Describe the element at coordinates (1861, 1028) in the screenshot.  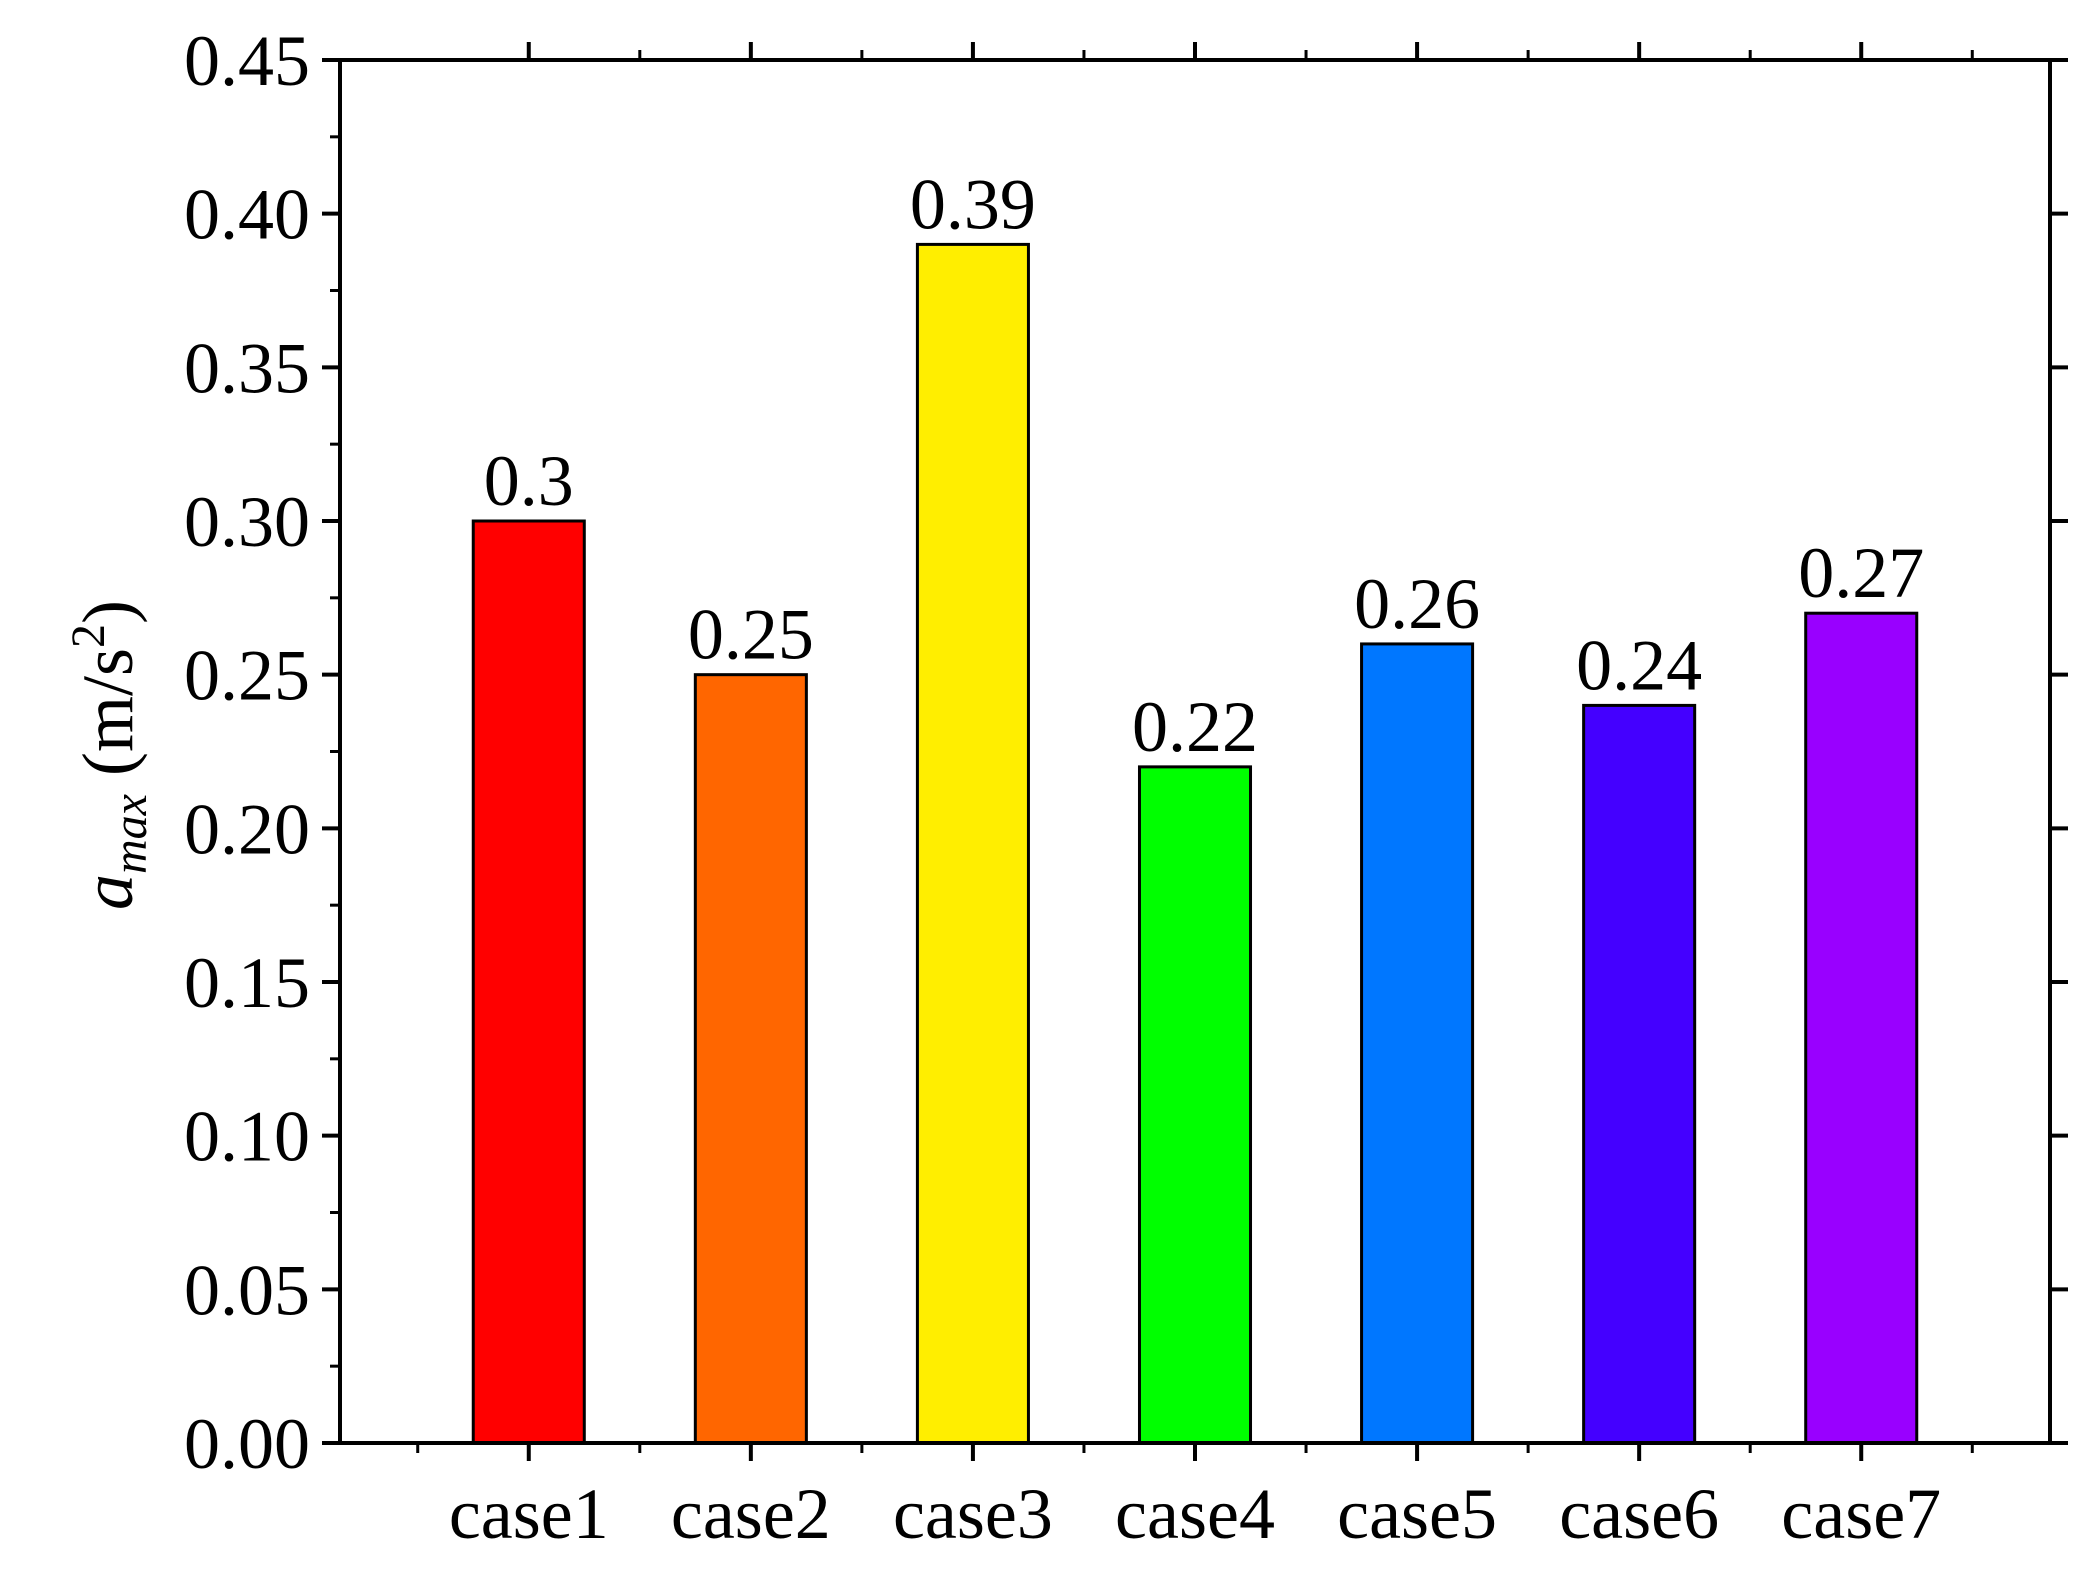
I see `bar-case7` at that location.